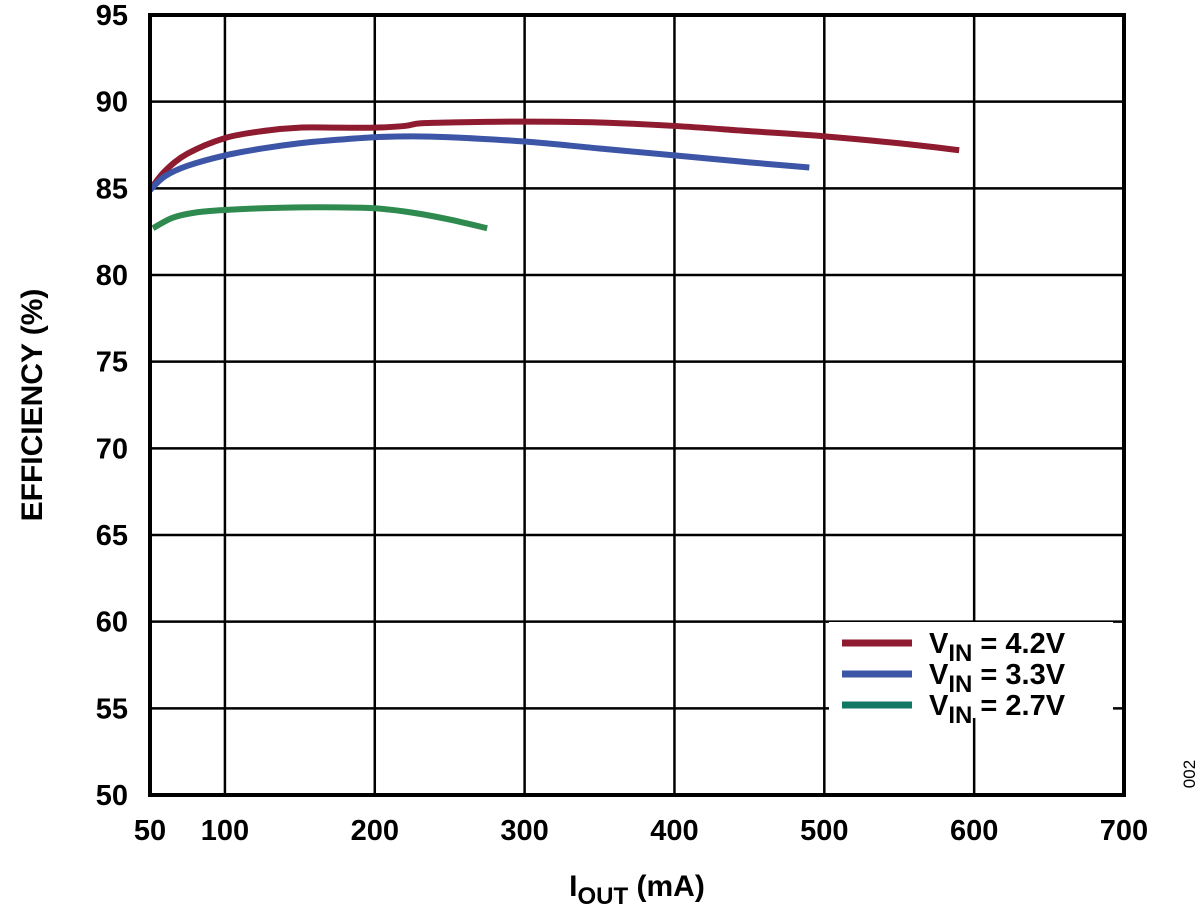 This screenshot has width=1204, height=917. I want to click on x-tick-label: 300, so click(524, 831).